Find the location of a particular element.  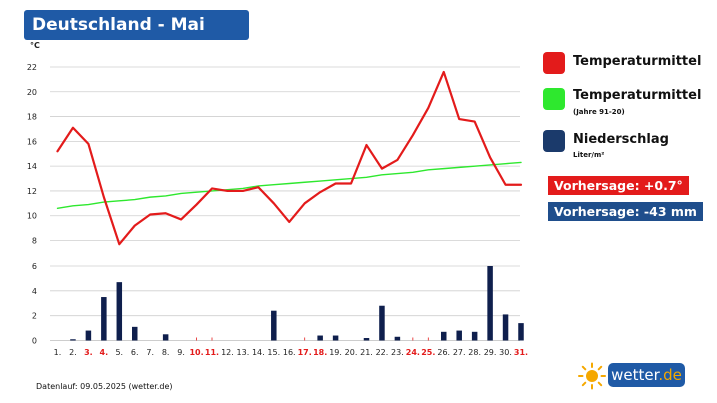

y-tick-temp: 16 is located at coordinates (32, 141).